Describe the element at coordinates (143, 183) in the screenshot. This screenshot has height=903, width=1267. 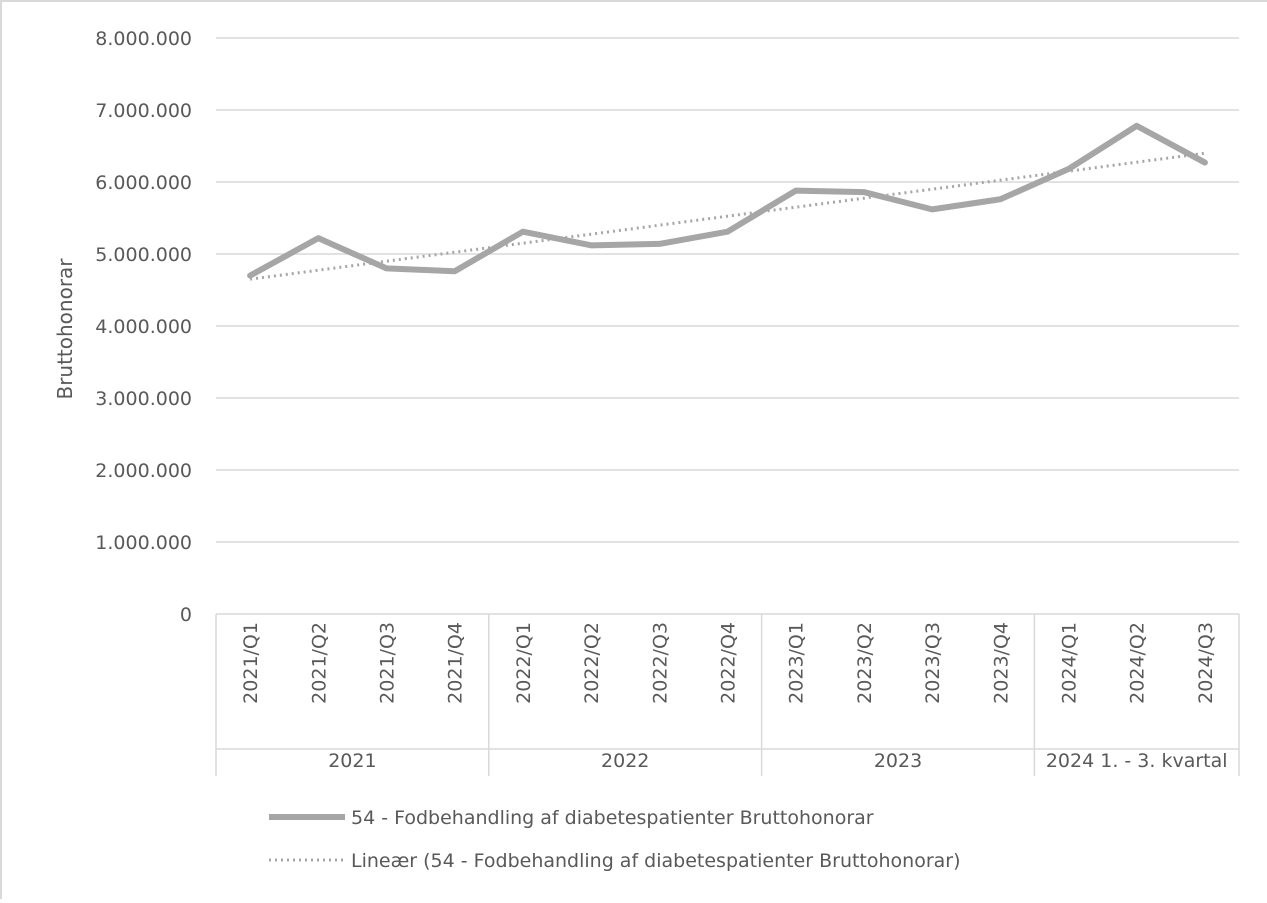
I see `y-tick-label: 6.000.000` at that location.